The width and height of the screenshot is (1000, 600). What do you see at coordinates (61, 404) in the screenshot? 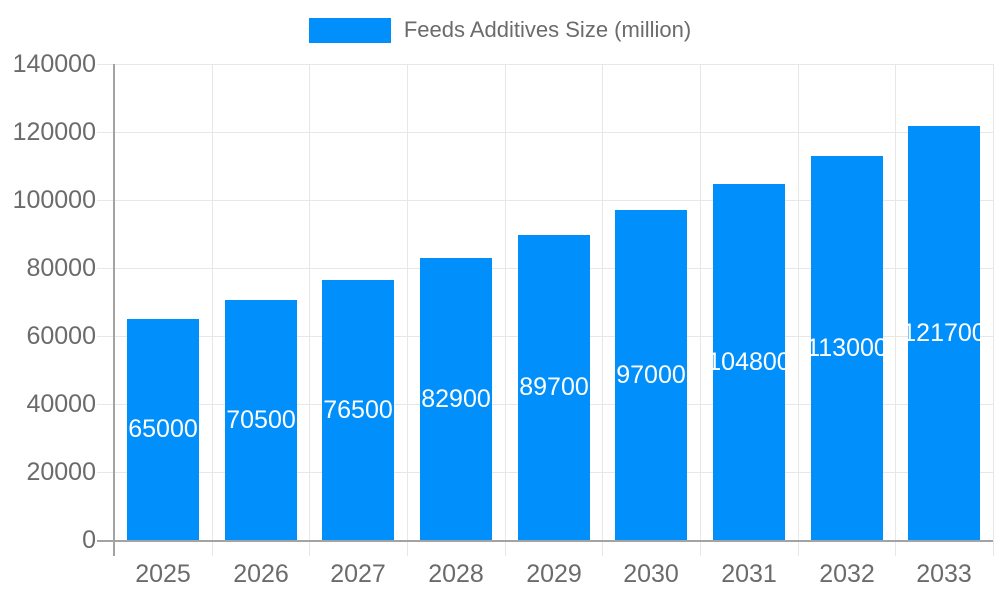
I see `y-tick-label: 40000` at bounding box center [61, 404].